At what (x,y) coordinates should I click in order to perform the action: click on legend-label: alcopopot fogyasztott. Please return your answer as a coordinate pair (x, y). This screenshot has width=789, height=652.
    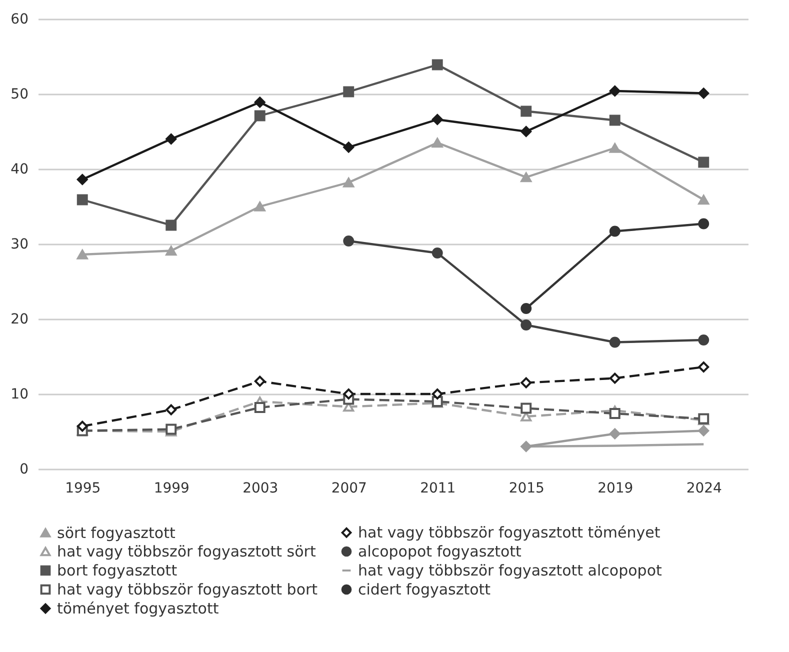
    Looking at the image, I should click on (440, 551).